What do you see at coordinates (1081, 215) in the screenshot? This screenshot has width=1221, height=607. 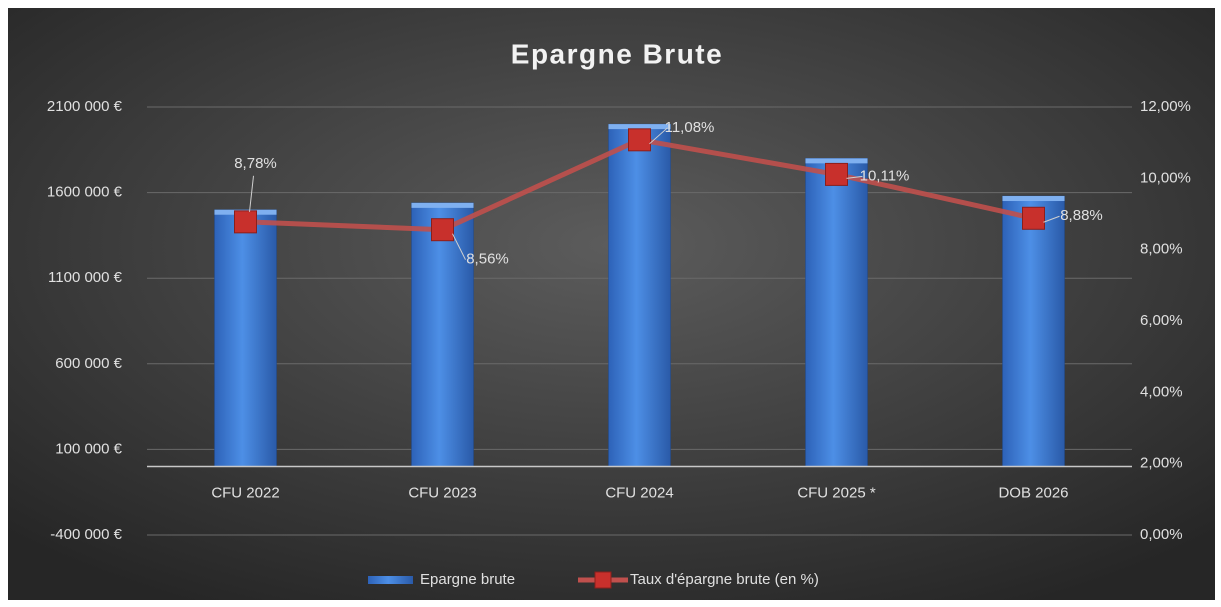 I see `data-label: 8,88%` at bounding box center [1081, 215].